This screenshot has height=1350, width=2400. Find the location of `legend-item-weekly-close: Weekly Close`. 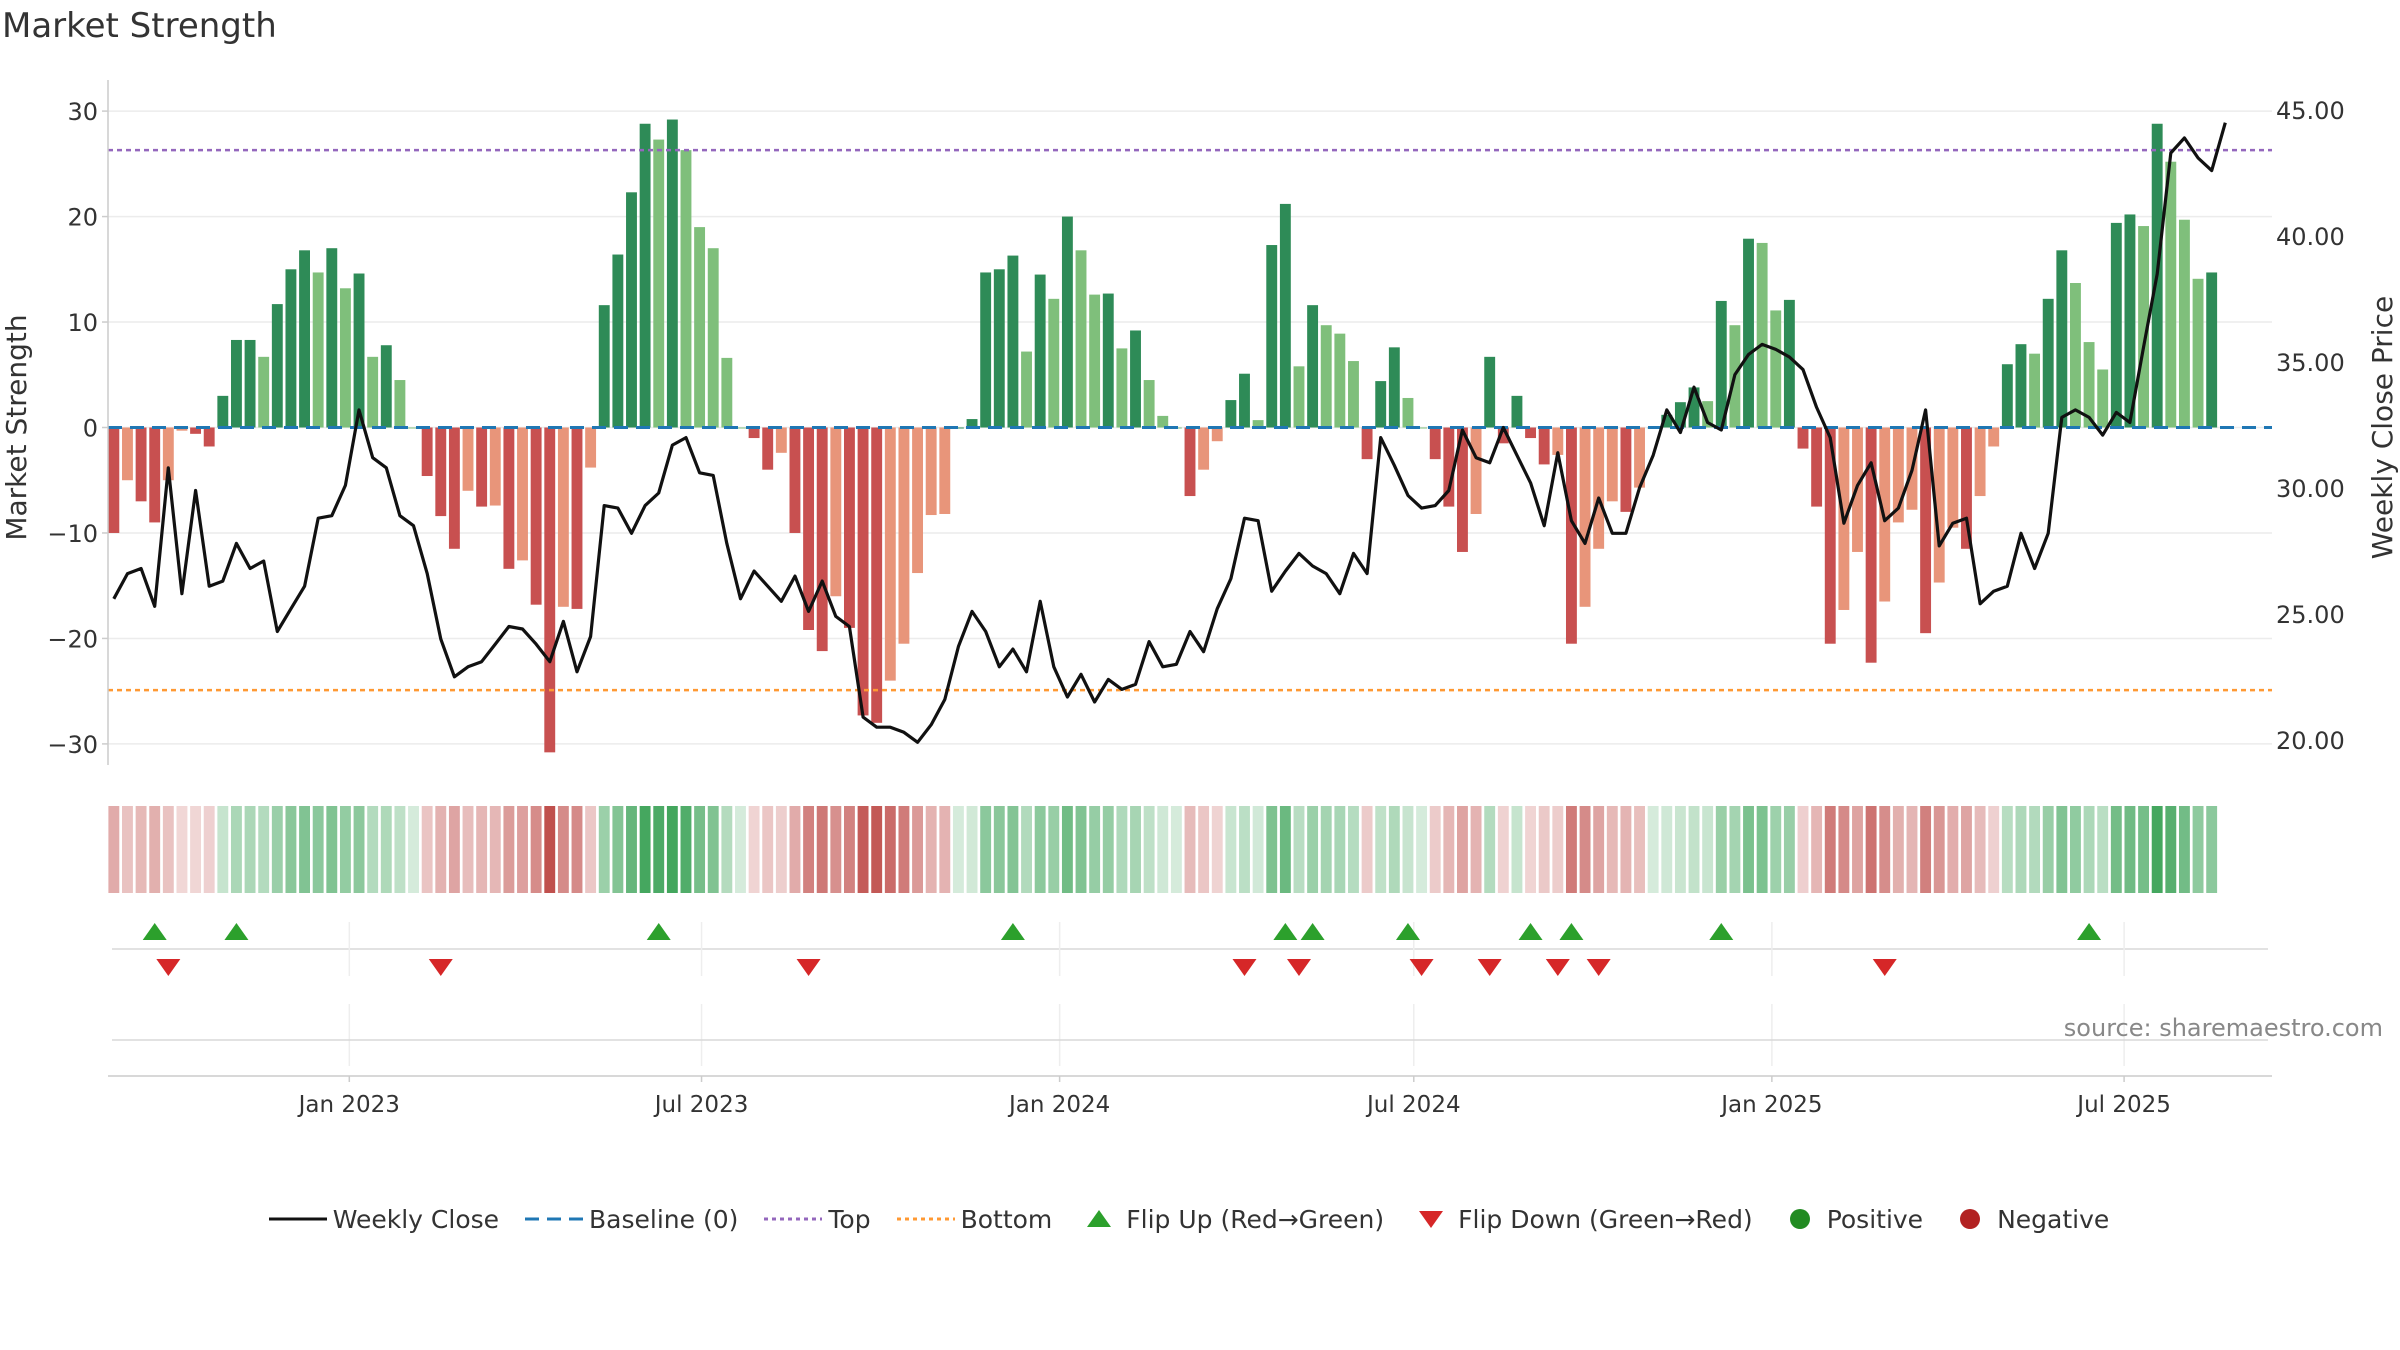

legend-item-weekly-close: Weekly Close is located at coordinates (383, 1219).